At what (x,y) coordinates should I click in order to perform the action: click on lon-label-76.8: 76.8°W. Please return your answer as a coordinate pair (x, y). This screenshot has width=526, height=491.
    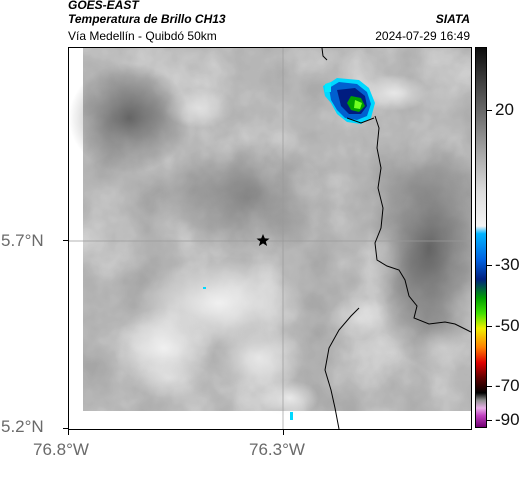
    Looking at the image, I should click on (61, 449).